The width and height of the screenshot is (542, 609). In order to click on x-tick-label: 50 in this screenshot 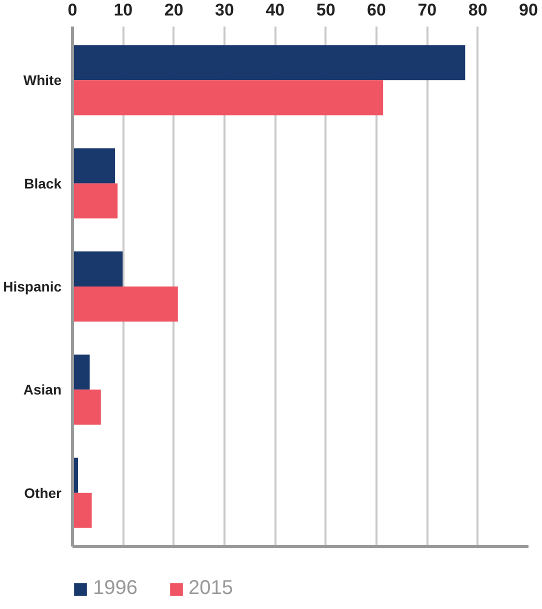, I will do `click(326, 10)`.